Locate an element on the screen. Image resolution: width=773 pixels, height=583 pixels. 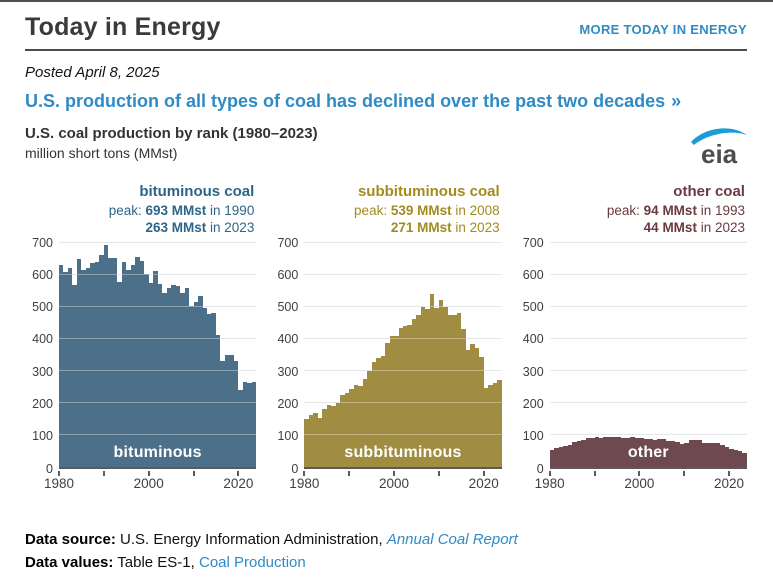
series-latest-line: 44 MMst in 2023 is located at coordinates (630, 228).